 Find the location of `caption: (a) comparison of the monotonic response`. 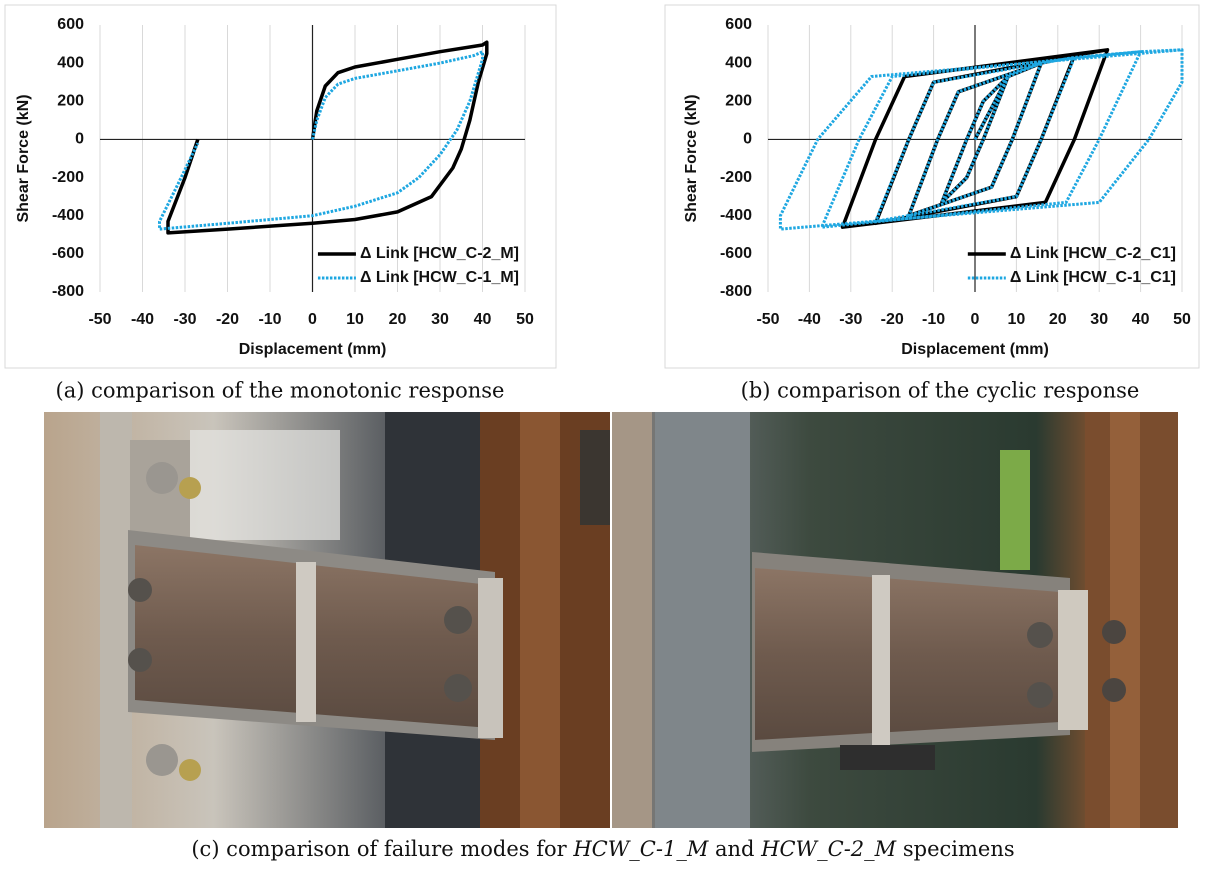

caption: (a) comparison of the monotonic response is located at coordinates (280, 391).